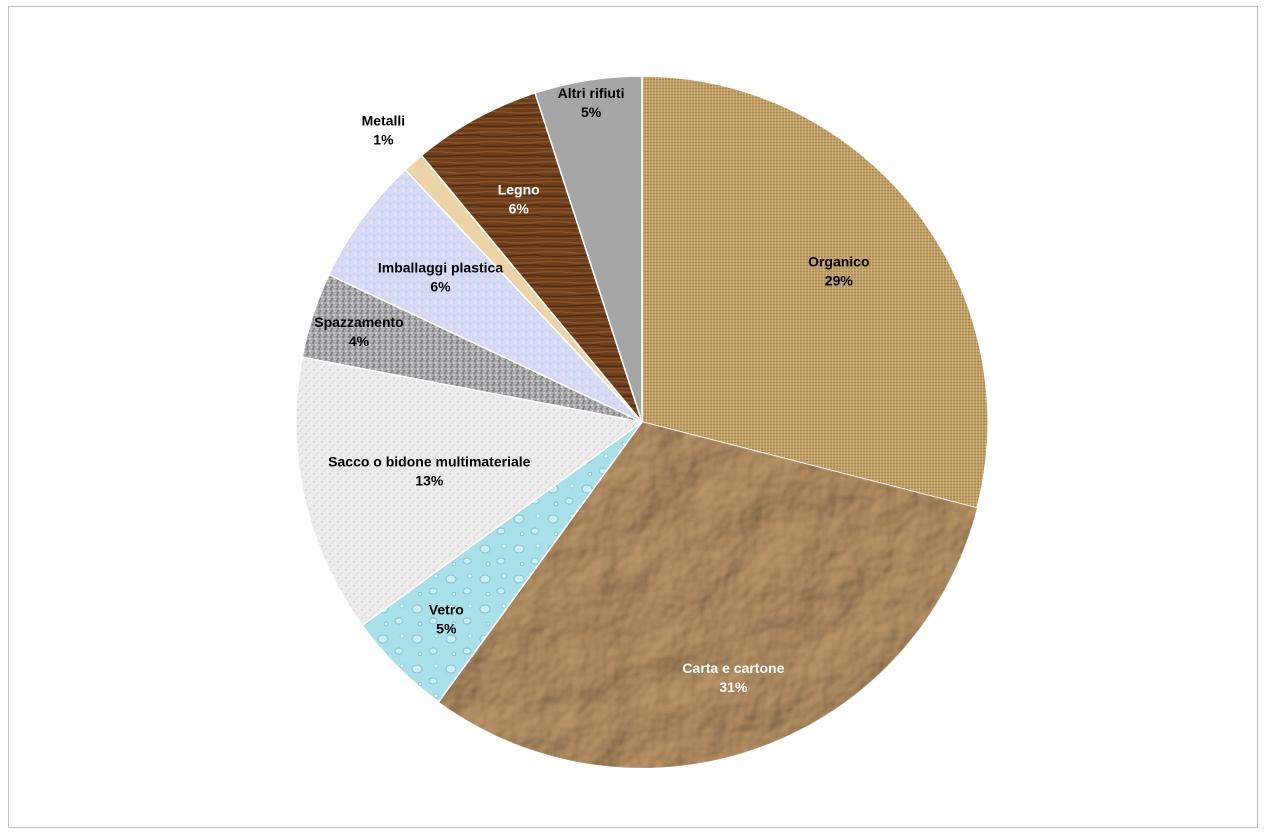 The image size is (1267, 834). I want to click on slice-label-altri-rifiuti: Altri rifiuti, so click(591, 93).